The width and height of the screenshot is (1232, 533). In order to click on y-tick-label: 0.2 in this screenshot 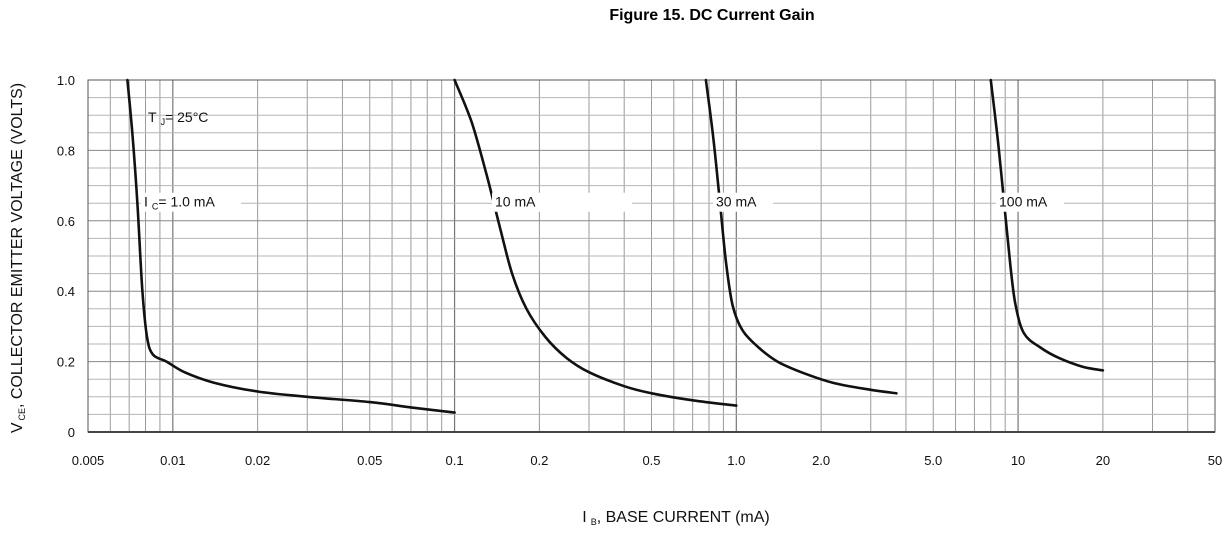, I will do `click(66, 362)`.